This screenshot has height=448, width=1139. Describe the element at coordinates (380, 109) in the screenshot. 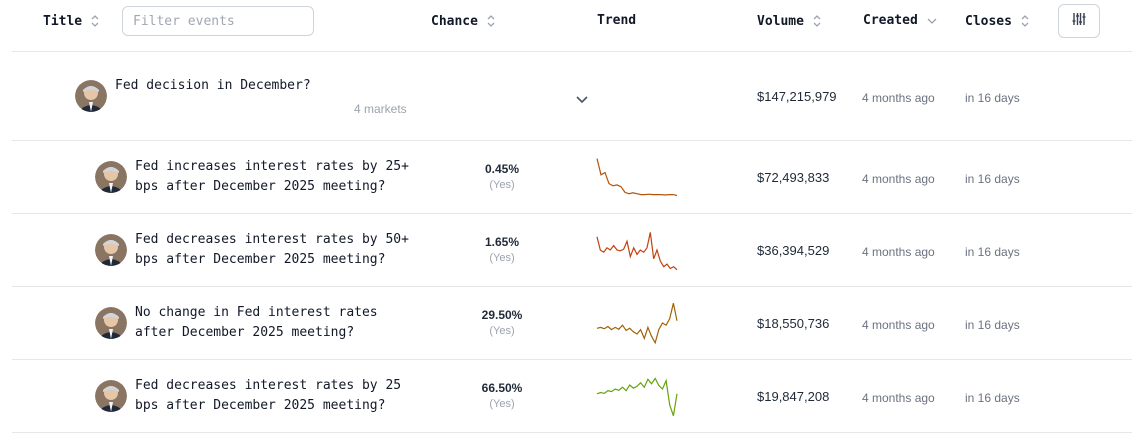

I see `markets-count: 4 markets` at that location.